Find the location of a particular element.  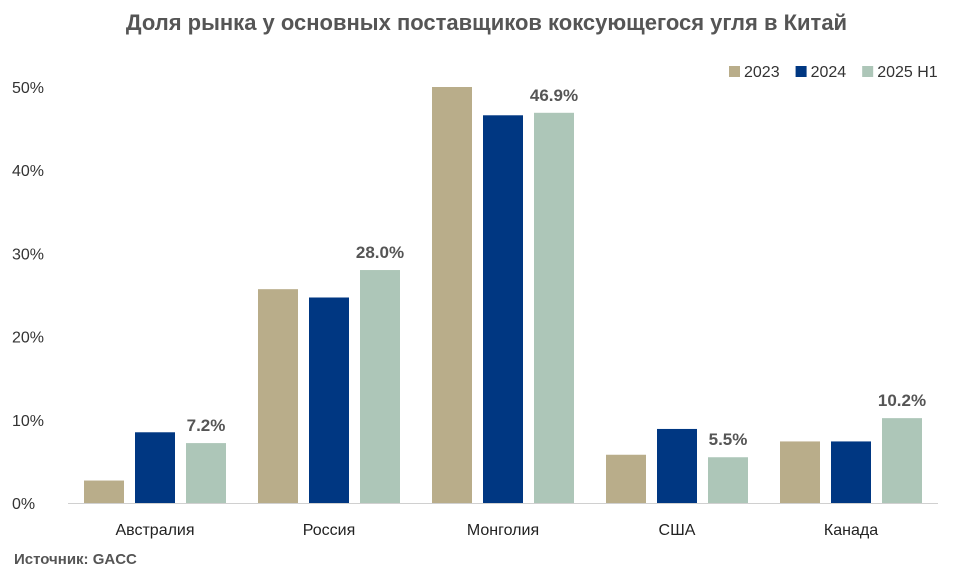

legend-label: 2024 is located at coordinates (829, 72).